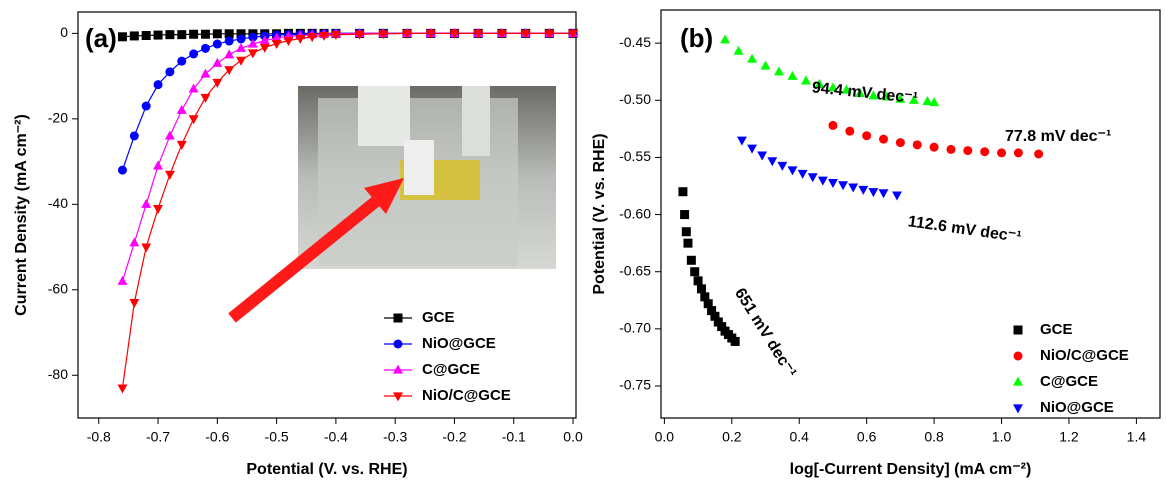 The width and height of the screenshot is (1166, 486). What do you see at coordinates (732, 437) in the screenshot?
I see `x-tick-label: 0.2` at bounding box center [732, 437].